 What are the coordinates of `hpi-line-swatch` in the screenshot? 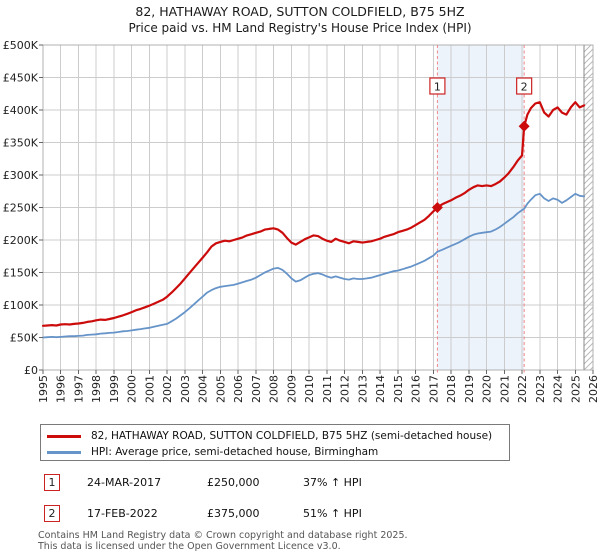 It's located at (64, 452).